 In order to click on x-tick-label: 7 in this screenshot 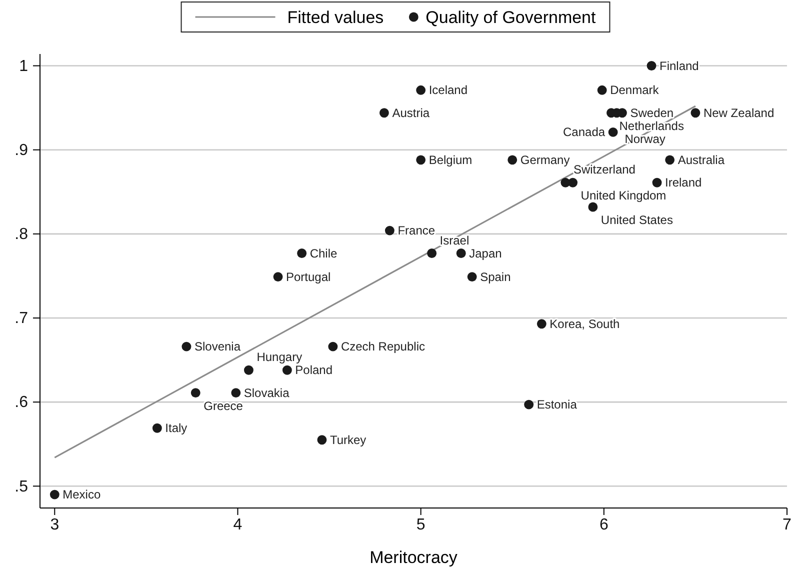, I will do `click(786, 525)`.